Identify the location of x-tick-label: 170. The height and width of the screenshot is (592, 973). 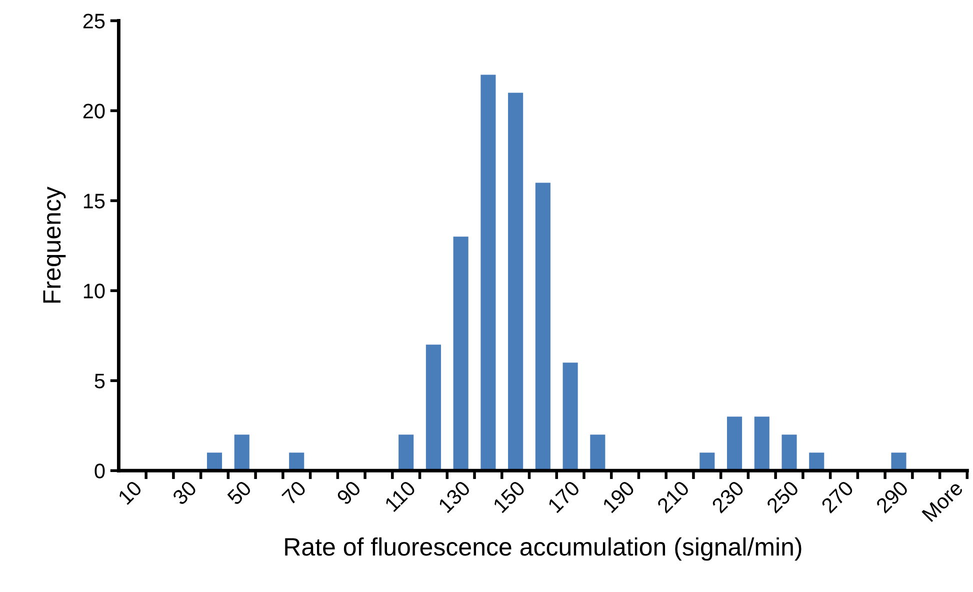
(564, 497).